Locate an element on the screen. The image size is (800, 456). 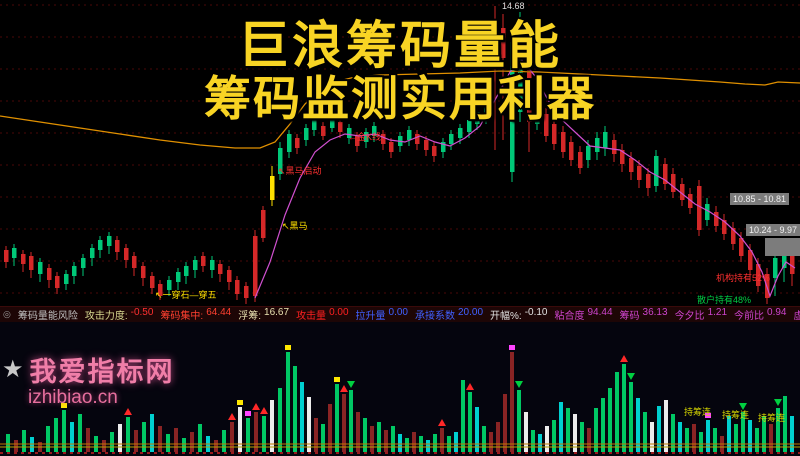
status-field-value: 1.21 is located at coordinates (717, 312).